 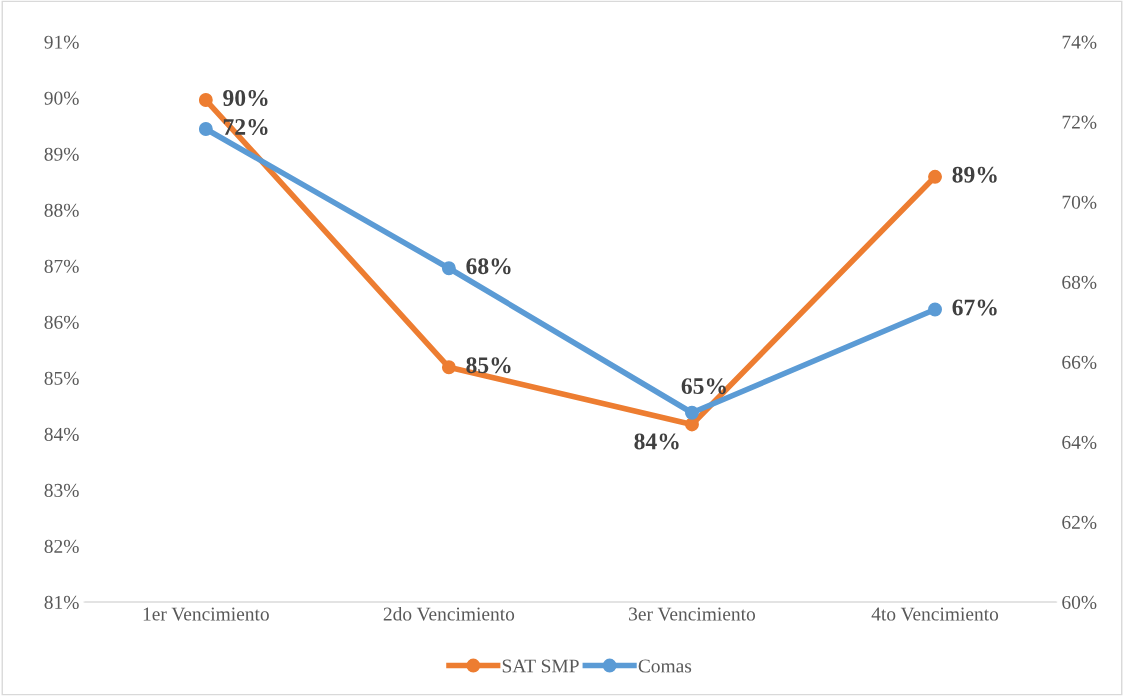 What do you see at coordinates (1079, 122) in the screenshot?
I see `y2-tick-label: 72%` at bounding box center [1079, 122].